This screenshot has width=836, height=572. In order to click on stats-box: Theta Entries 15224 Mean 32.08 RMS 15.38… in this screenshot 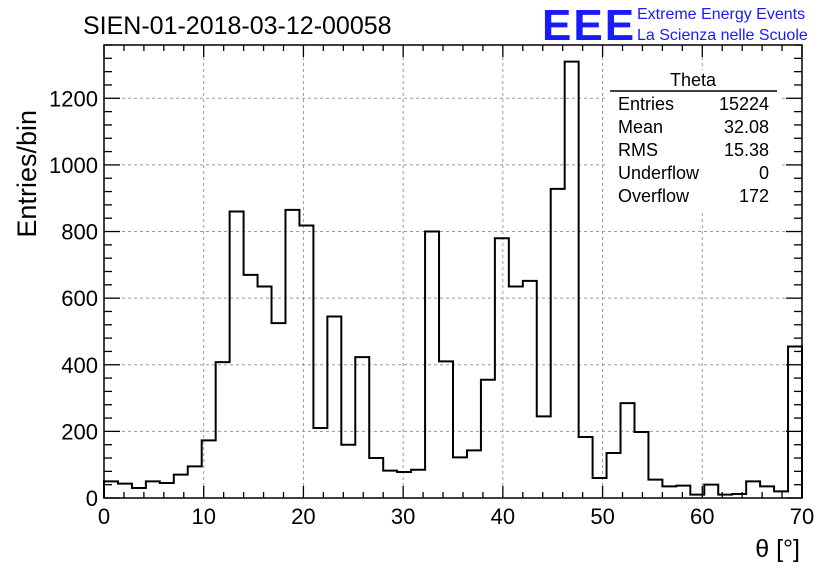, I will do `click(694, 140)`.